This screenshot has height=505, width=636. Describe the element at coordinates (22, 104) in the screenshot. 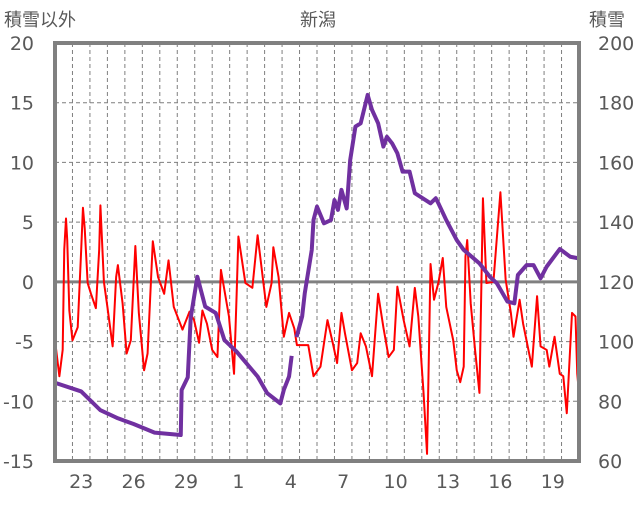

I see `left-y-tick-label: 15` at that location.